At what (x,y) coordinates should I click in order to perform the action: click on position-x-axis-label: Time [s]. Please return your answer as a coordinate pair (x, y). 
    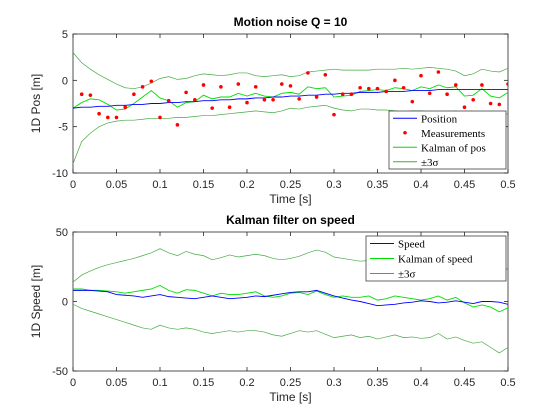
    Looking at the image, I should click on (290, 199).